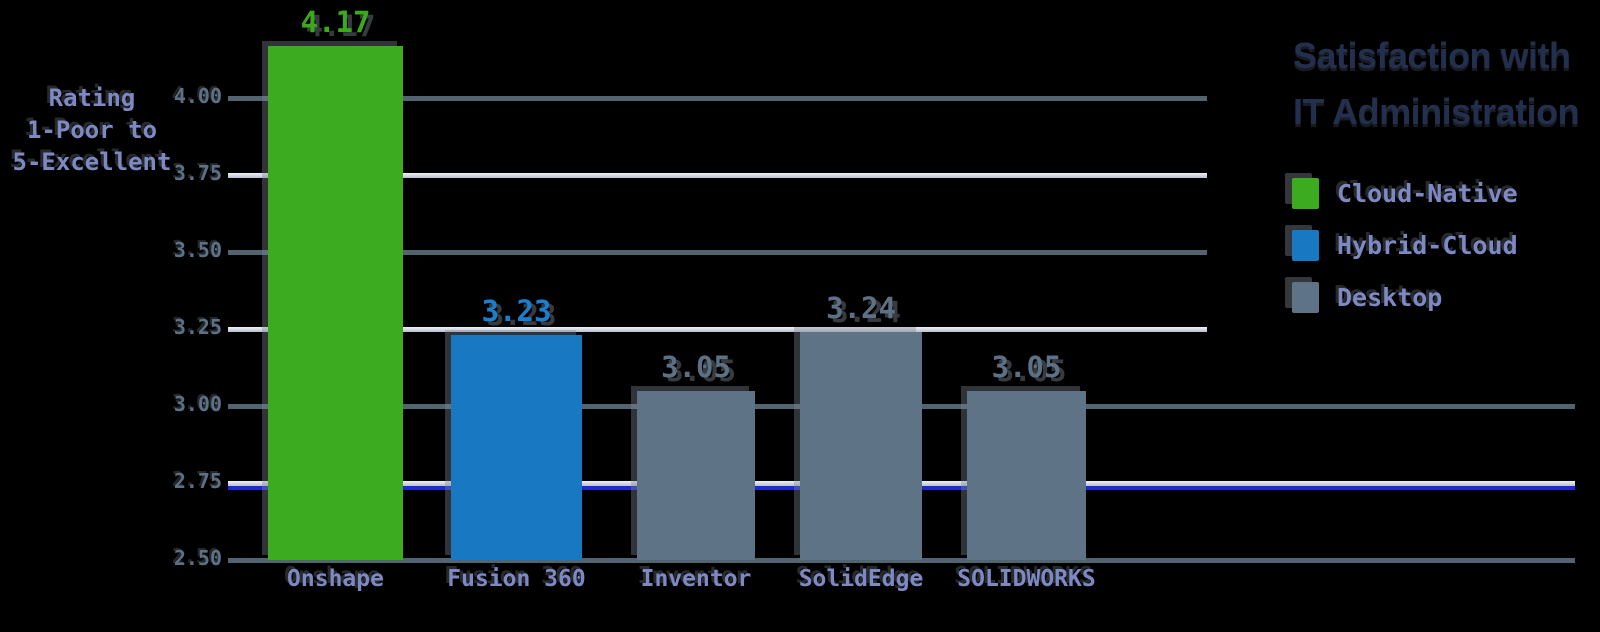 This screenshot has height=632, width=1600. Describe the element at coordinates (92, 162) in the screenshot. I see `y-axis-label-line-3: 5-Excellent` at that location.